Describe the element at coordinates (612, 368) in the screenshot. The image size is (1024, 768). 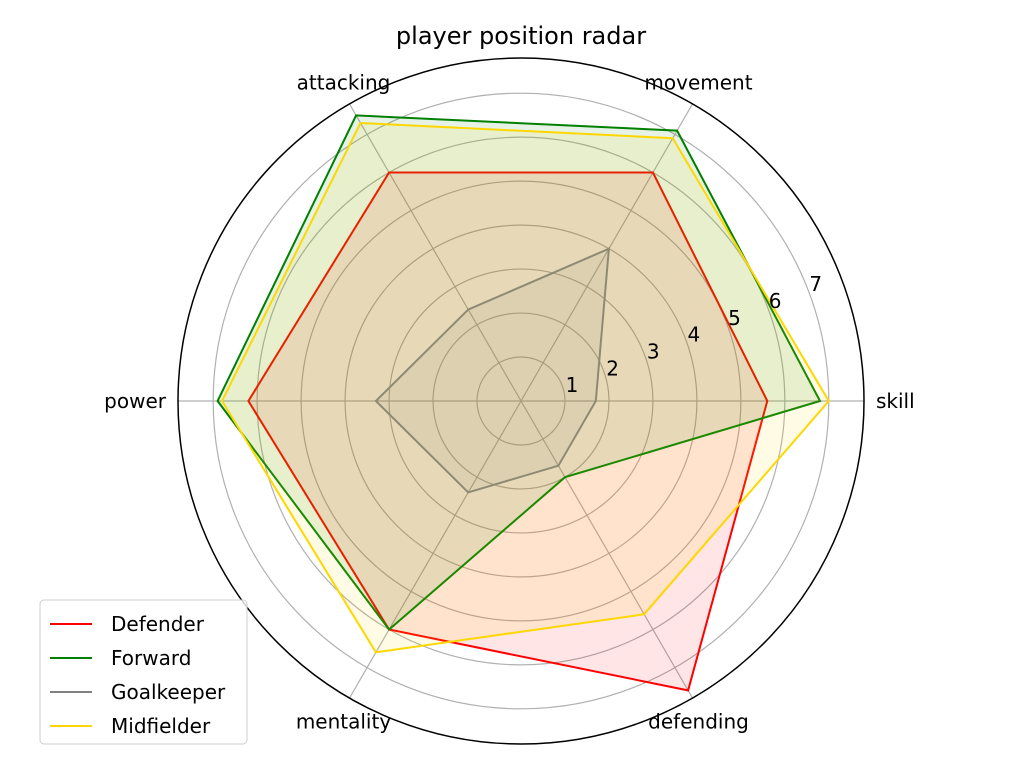
I see `tick-label-2: 2` at that location.